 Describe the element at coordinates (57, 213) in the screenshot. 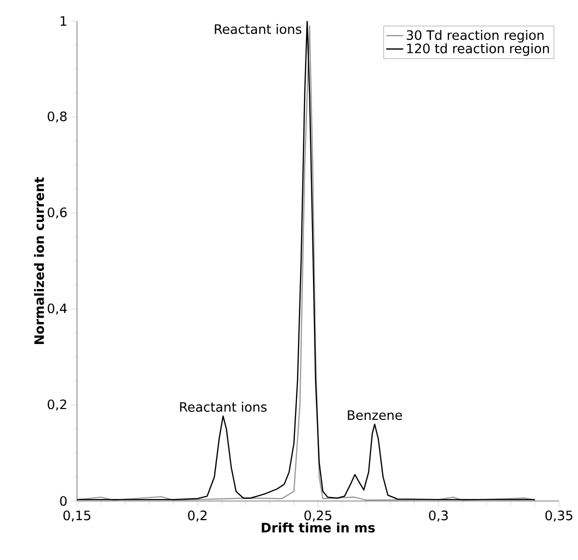

I see `y-tick-label: 0,6` at that location.